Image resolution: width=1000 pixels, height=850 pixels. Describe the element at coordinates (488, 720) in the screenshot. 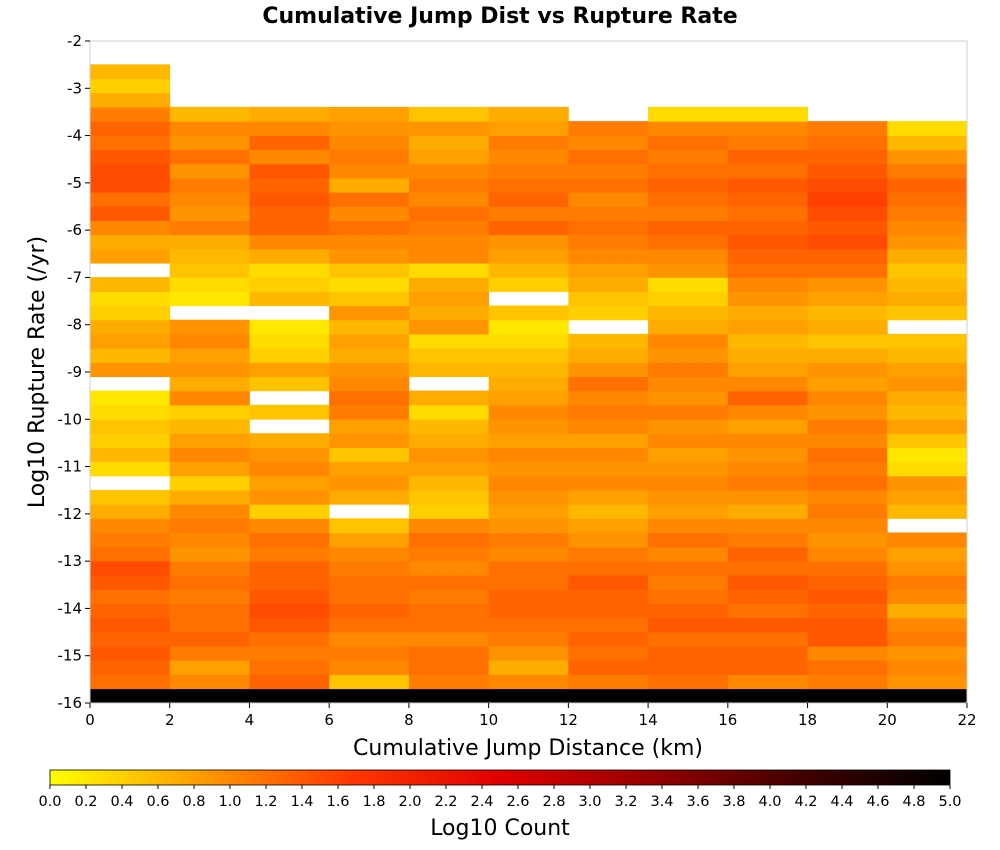

I see `x-tick-label: 10` at that location.